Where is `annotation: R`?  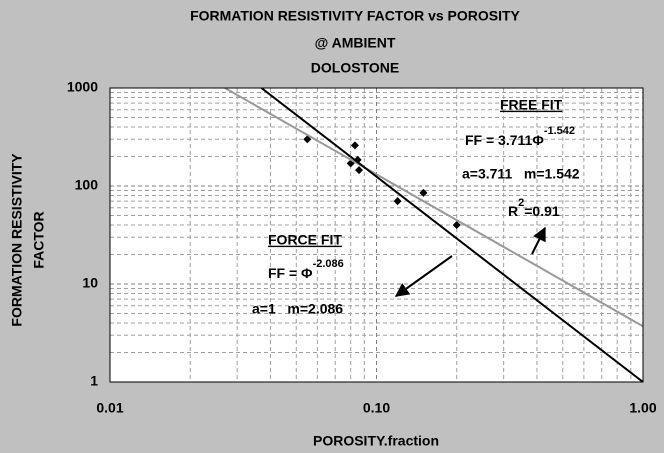
annotation: R is located at coordinates (513, 211).